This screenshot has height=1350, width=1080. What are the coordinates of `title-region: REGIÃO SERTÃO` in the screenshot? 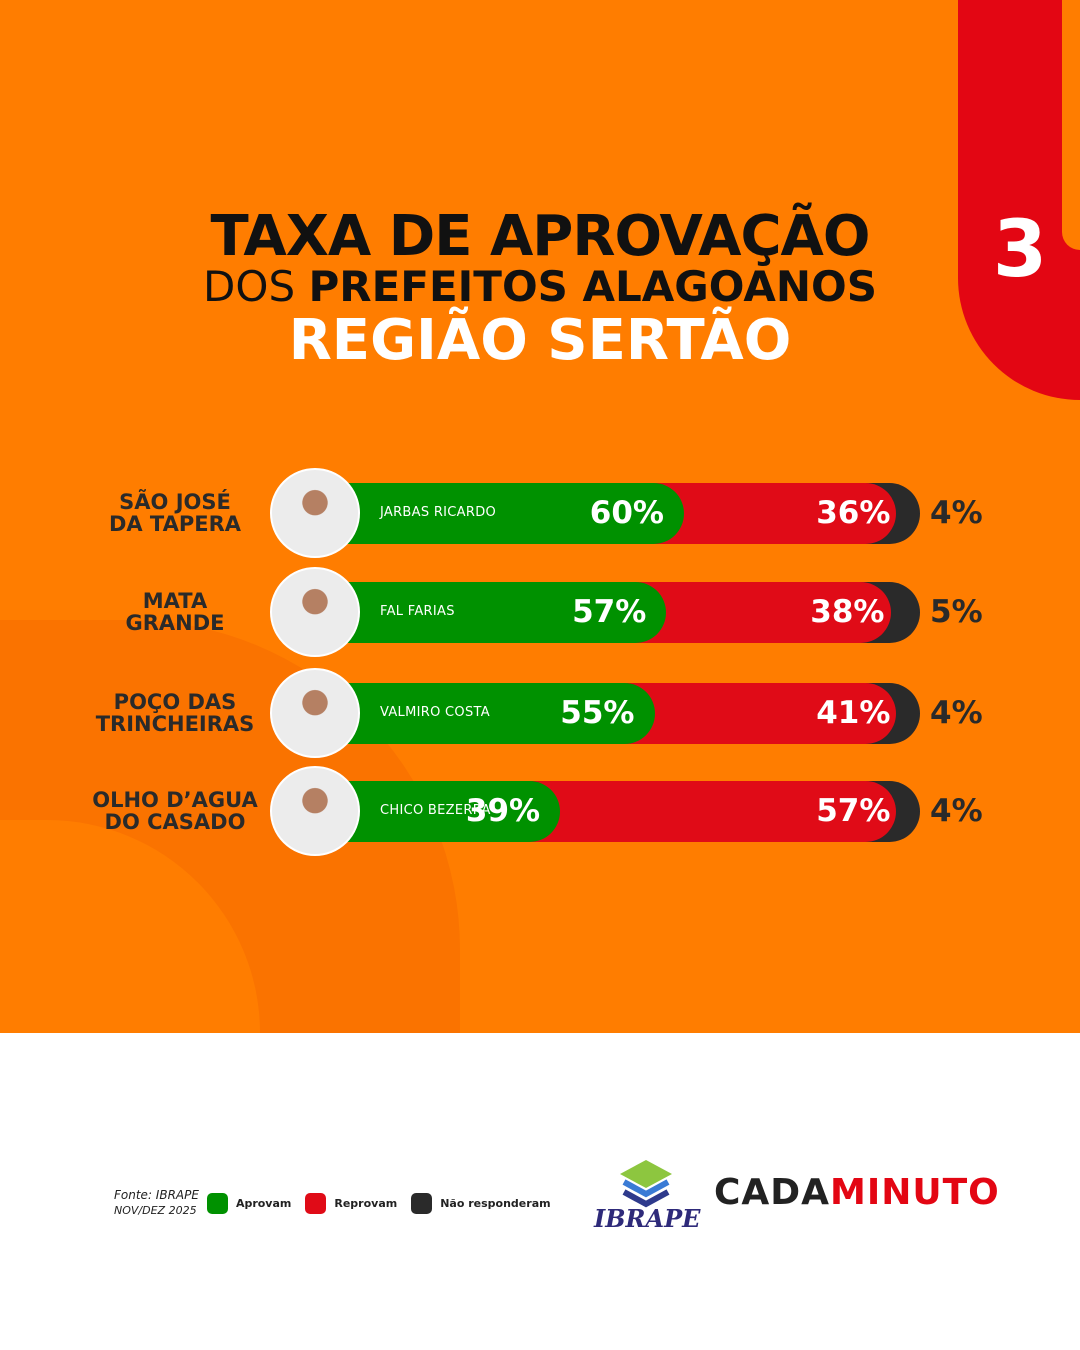 It's located at (540, 340).